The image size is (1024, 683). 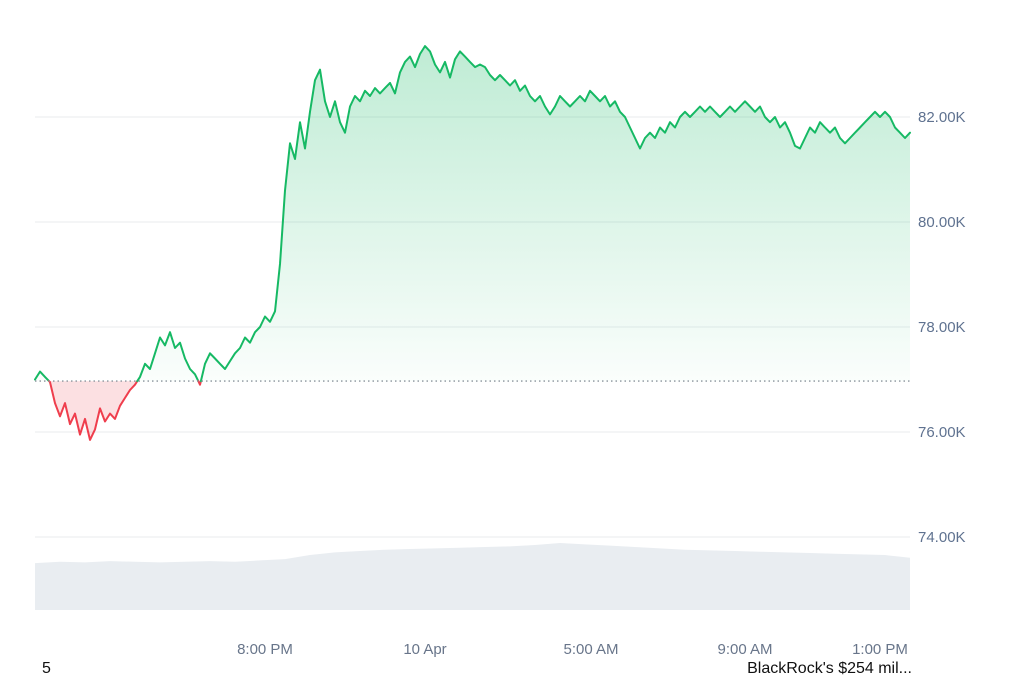 I want to click on x-axis-label: 8:00 PM, so click(x=265, y=649).